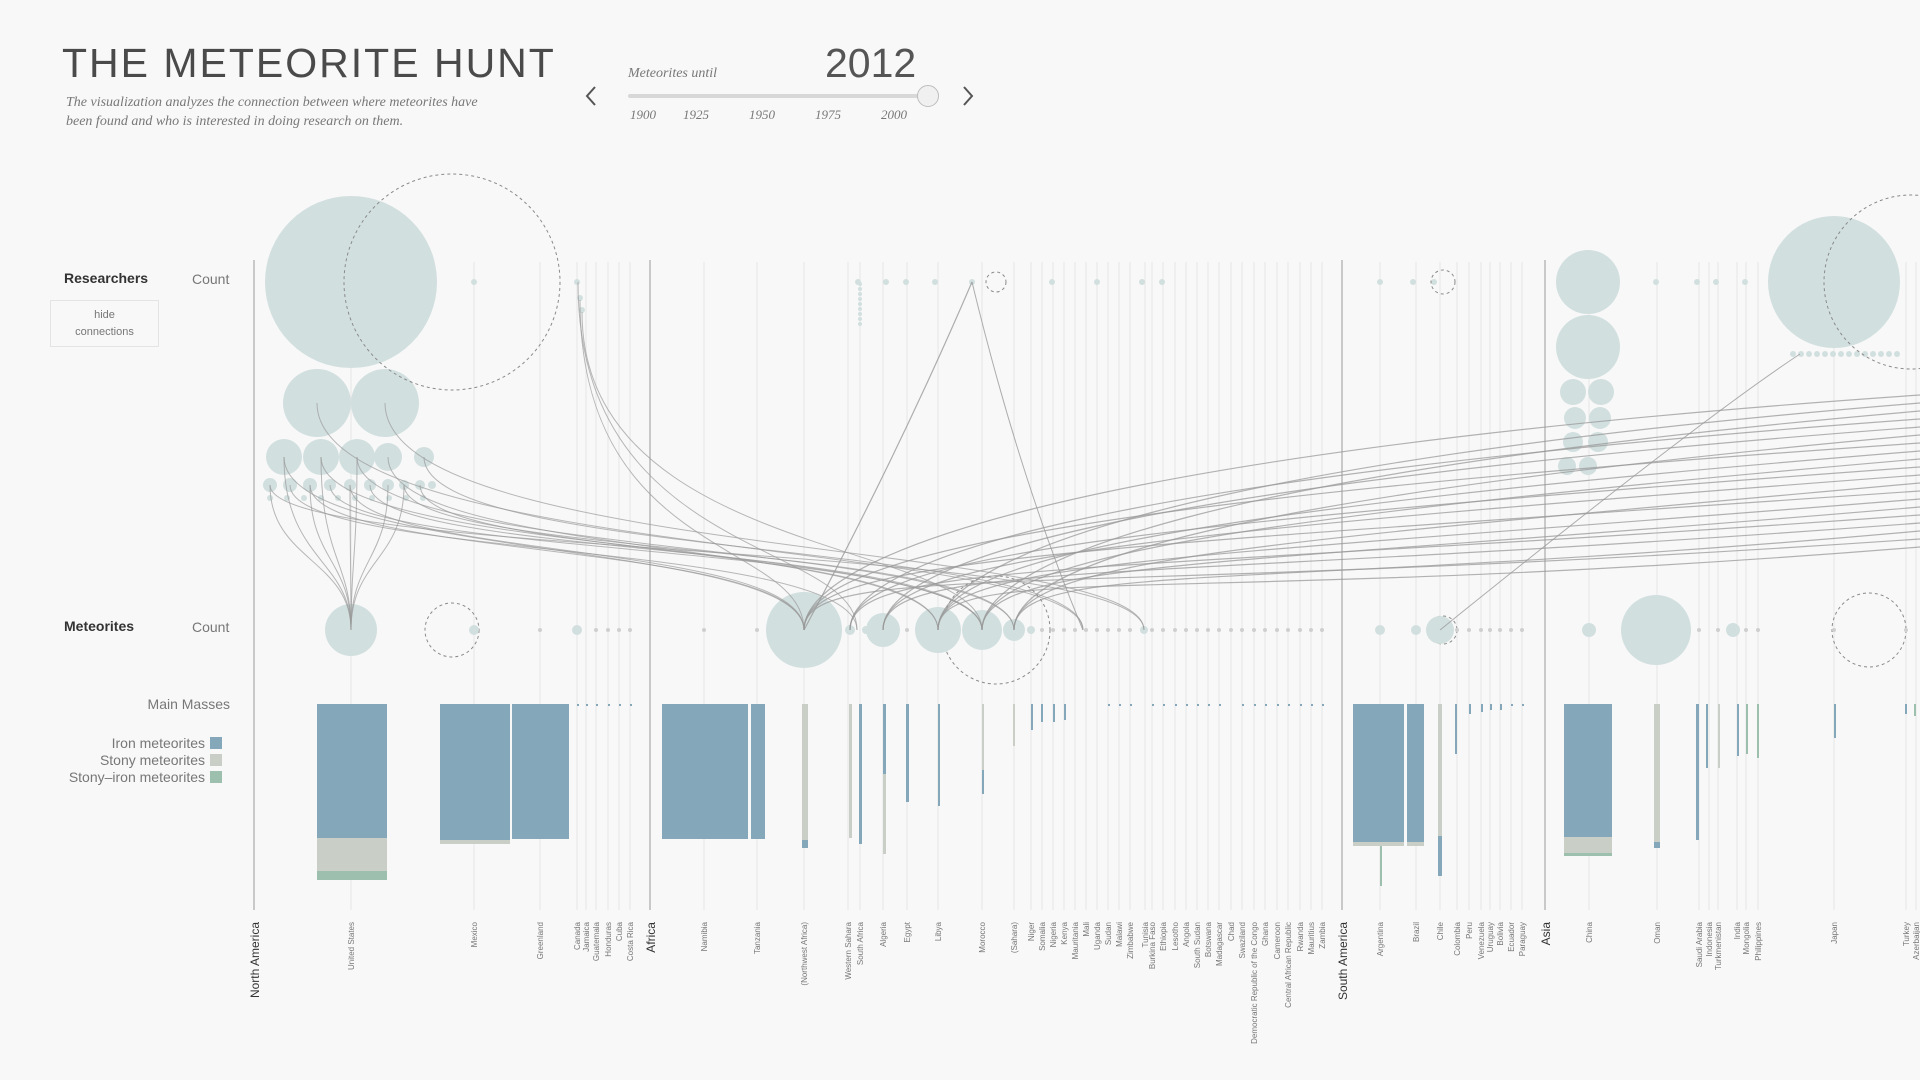  Describe the element at coordinates (1522, 939) in the screenshot. I see `country-label: Paraguay` at that location.